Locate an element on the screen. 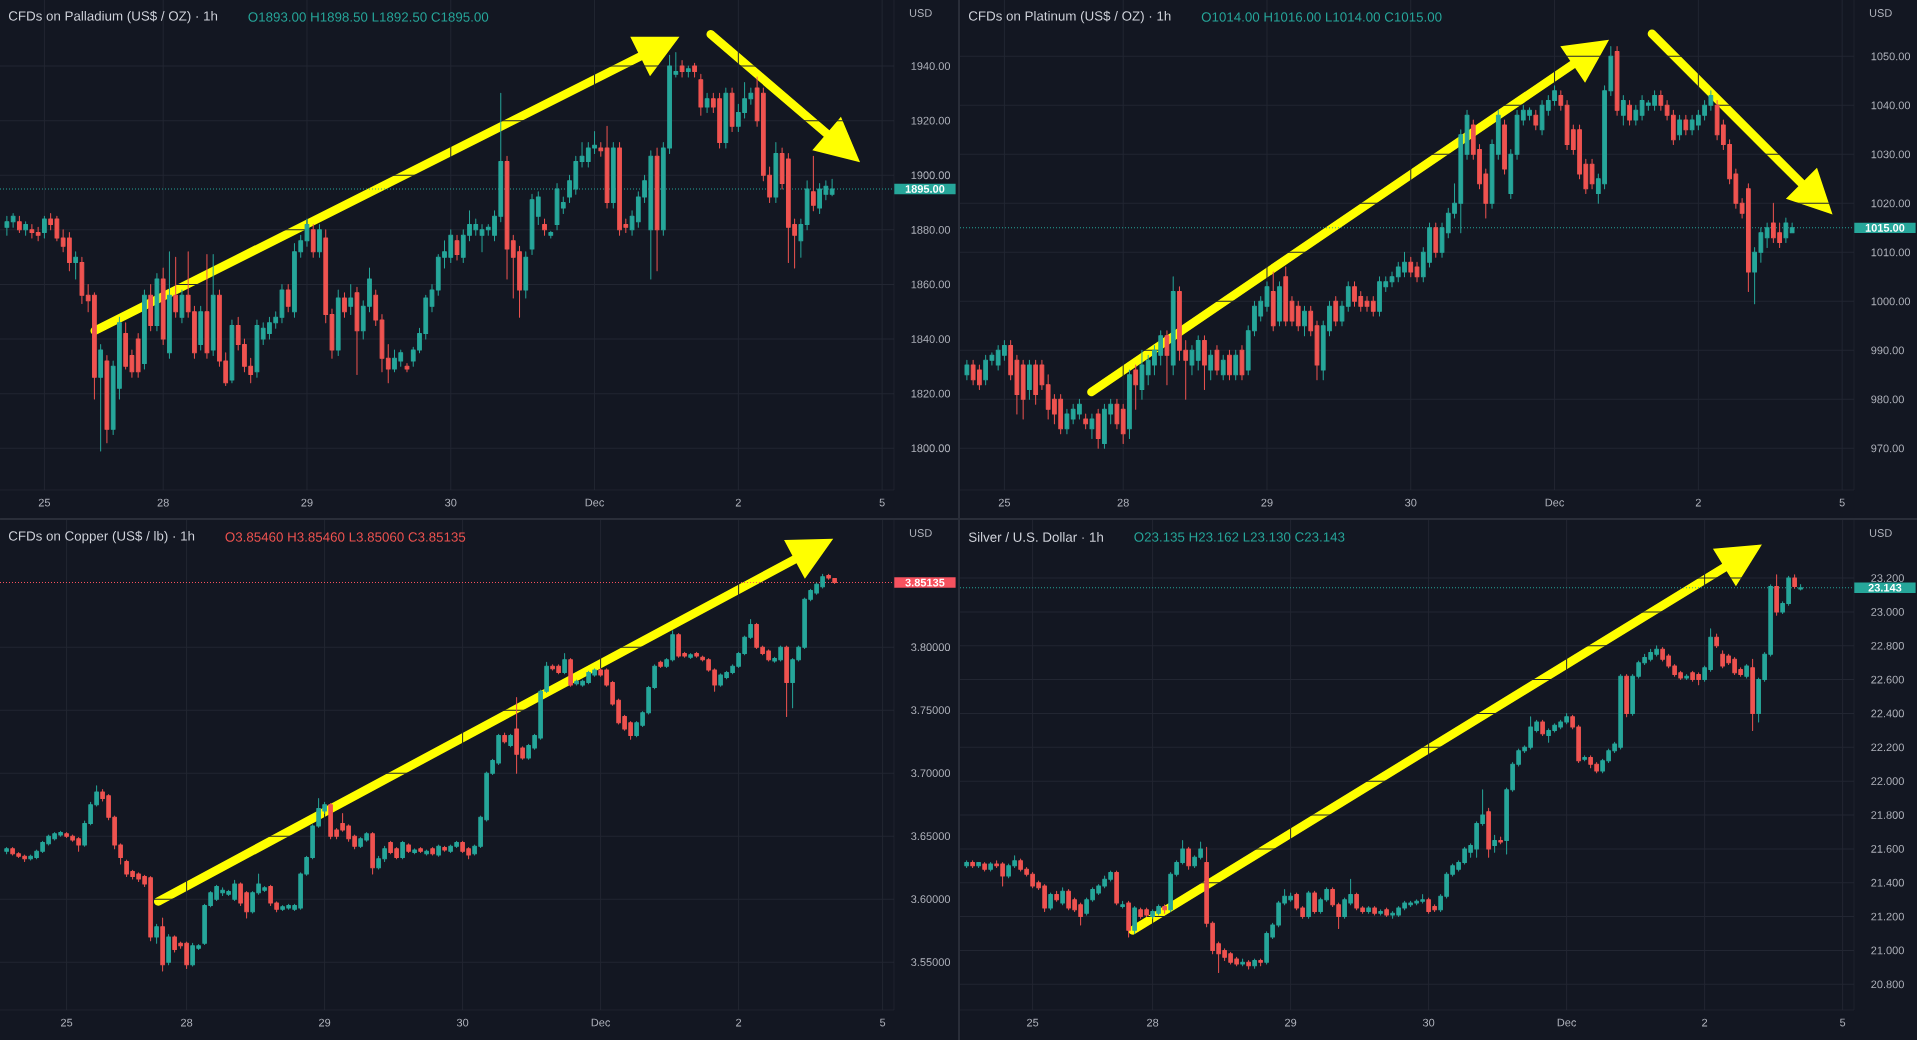 The height and width of the screenshot is (1040, 1917). y-tick-label: 1840.00 is located at coordinates (931, 339).